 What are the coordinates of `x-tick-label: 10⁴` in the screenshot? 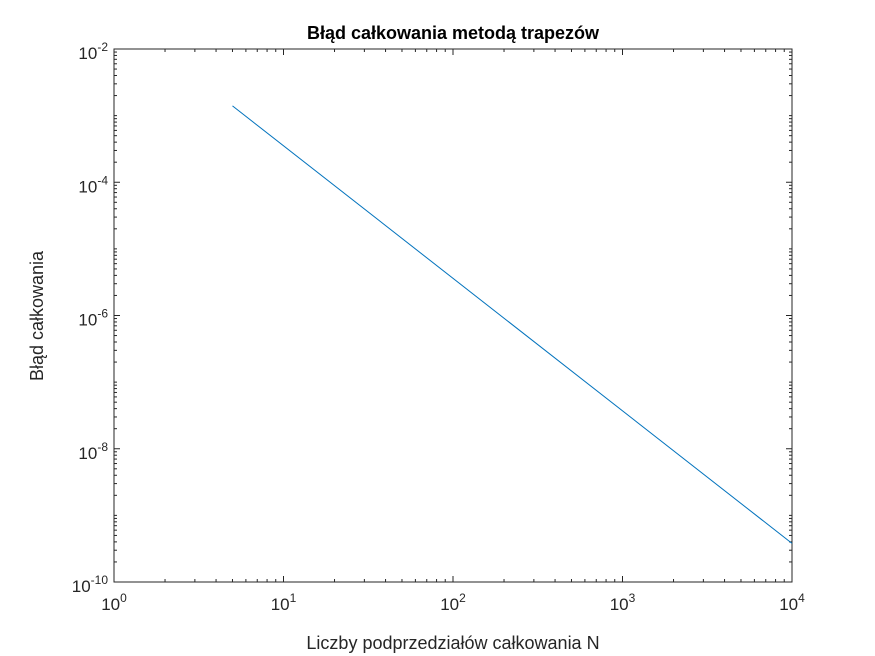 It's located at (792, 602).